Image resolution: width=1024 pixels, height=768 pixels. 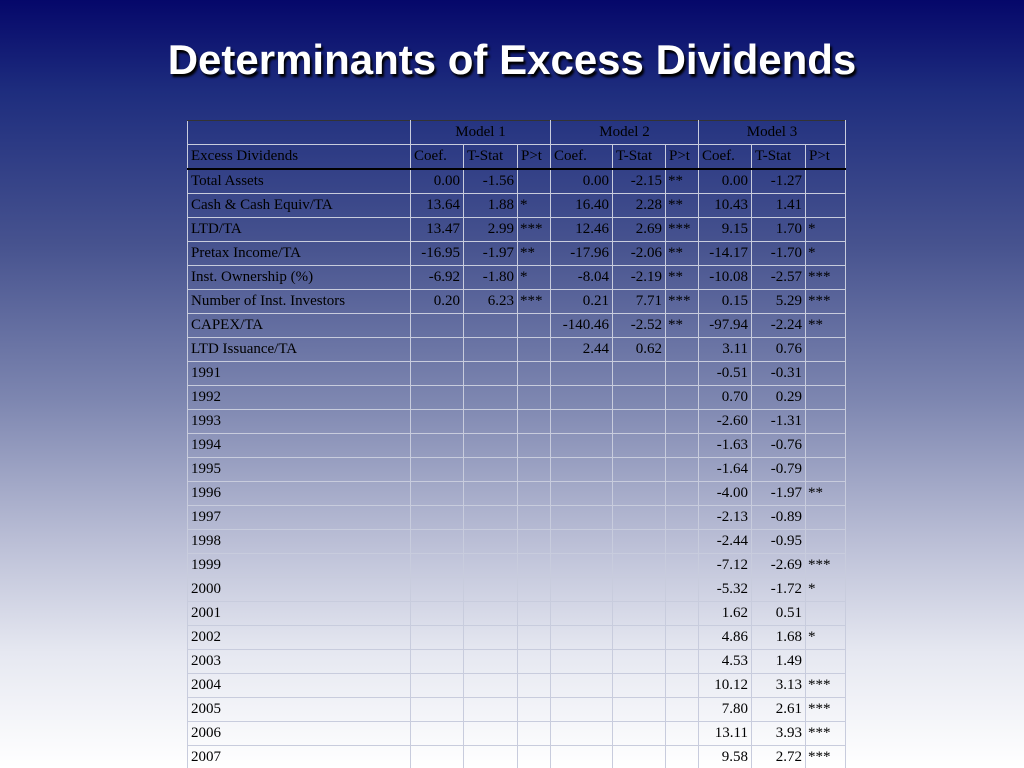 I want to click on cell-tstat: -1.80, so click(x=490, y=277).